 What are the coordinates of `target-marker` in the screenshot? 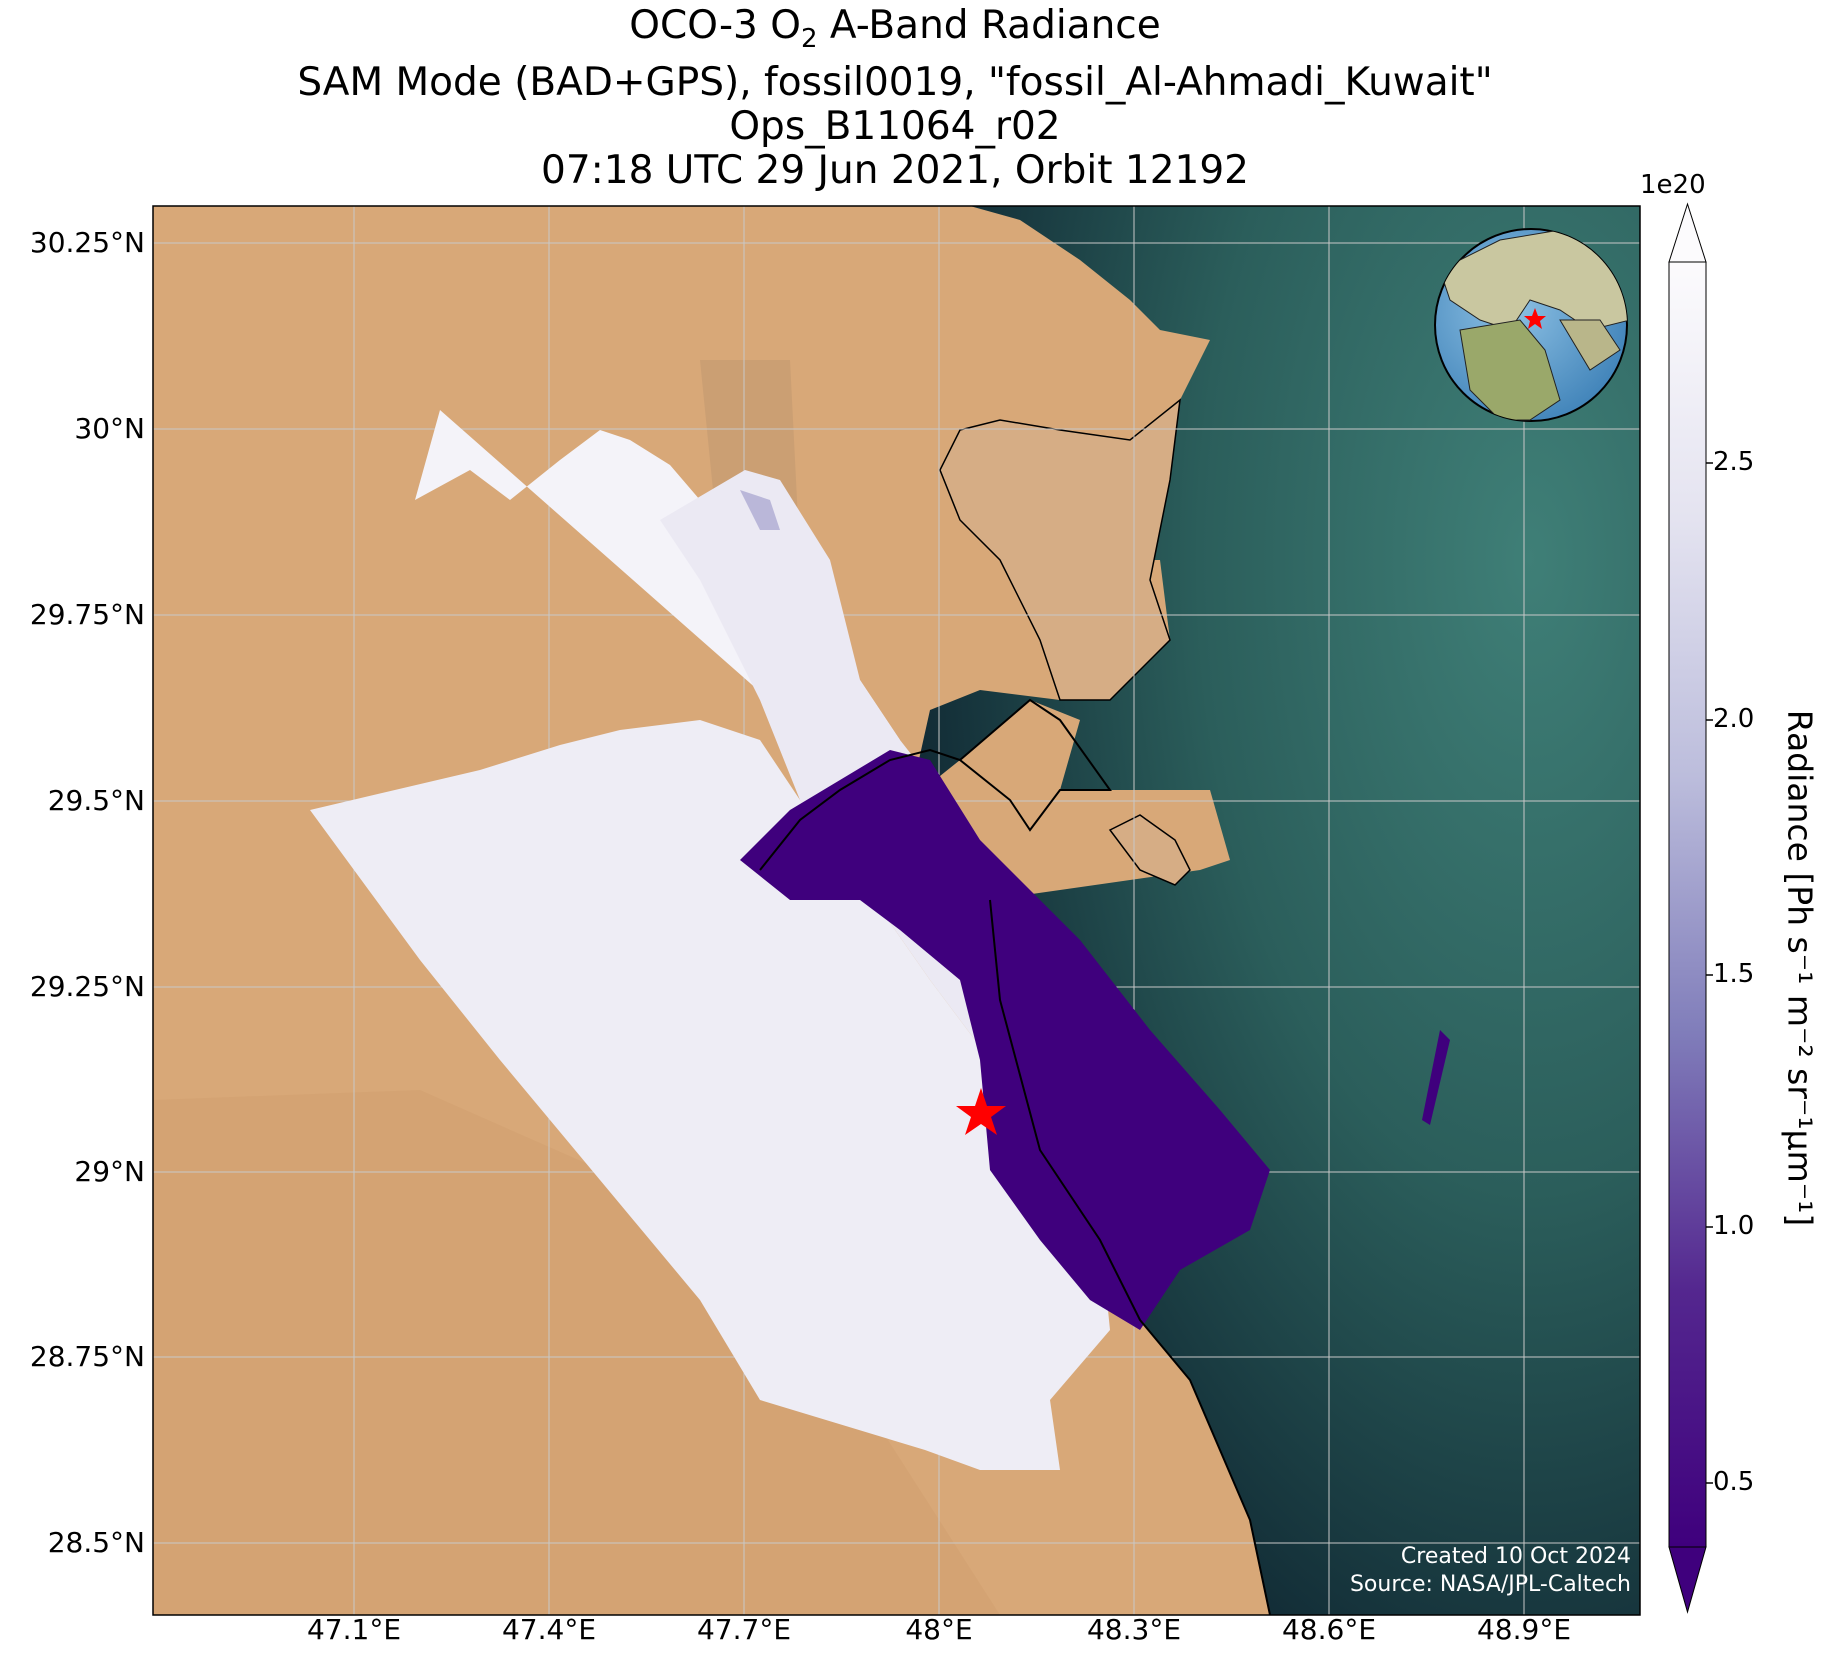 It's located at (981, 1111).